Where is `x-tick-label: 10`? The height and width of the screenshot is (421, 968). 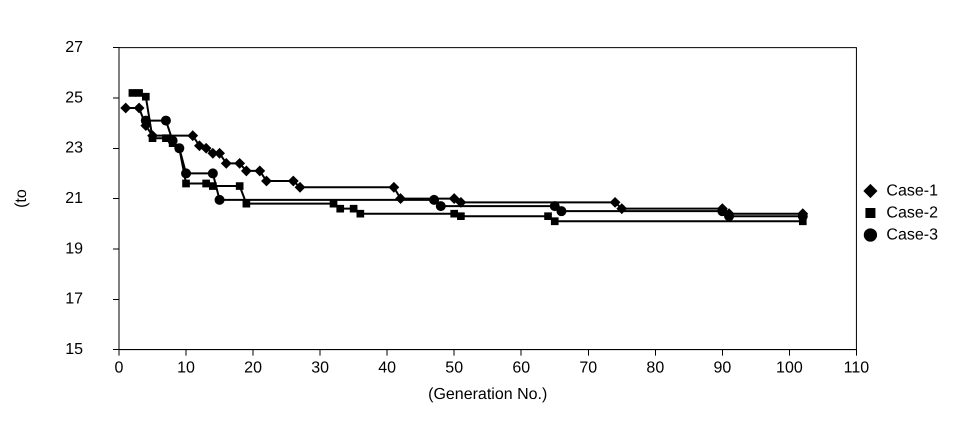
x-tick-label: 10 is located at coordinates (186, 368).